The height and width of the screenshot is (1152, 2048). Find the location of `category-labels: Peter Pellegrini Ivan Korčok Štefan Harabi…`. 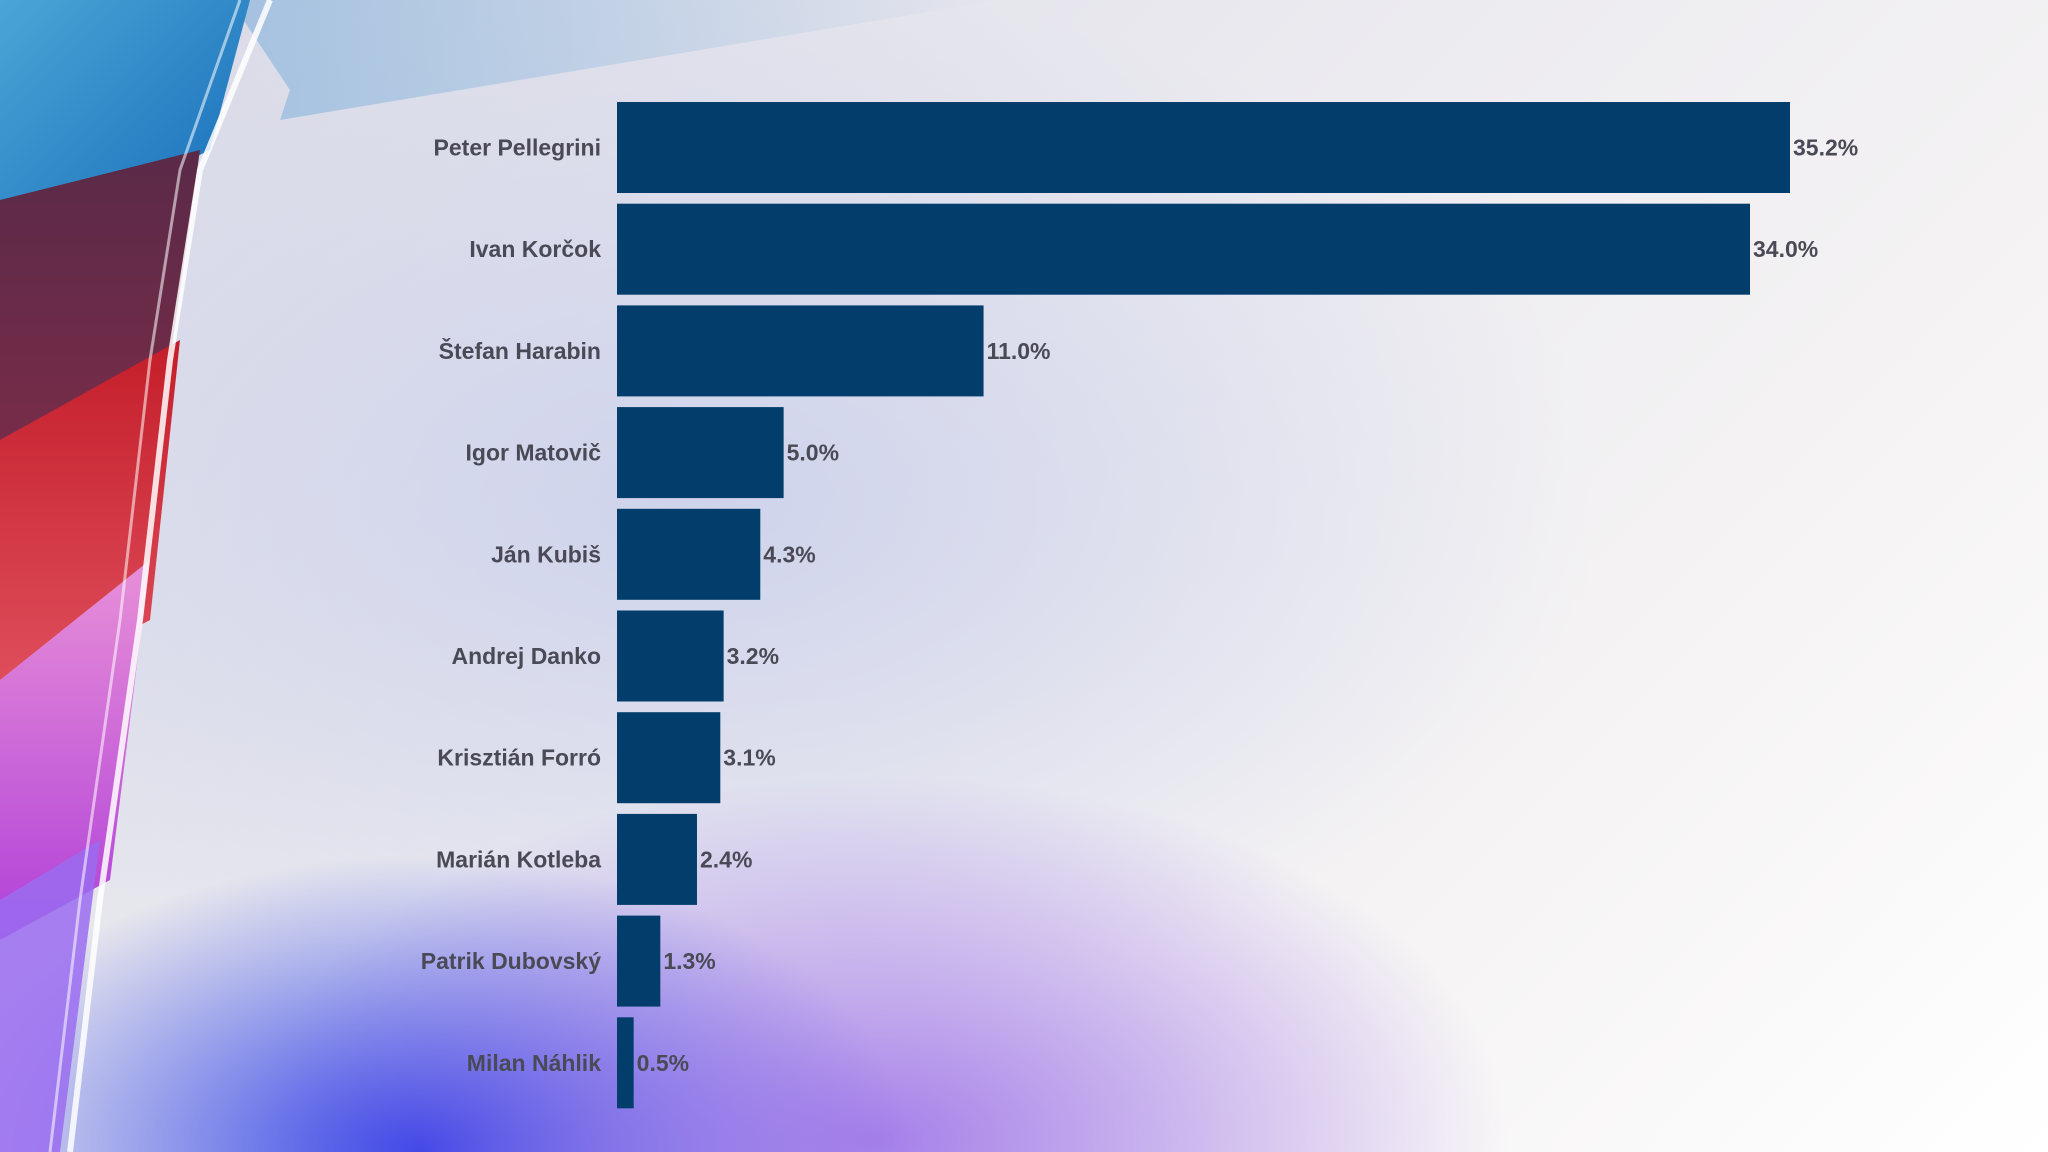

category-labels: Peter Pellegrini Ivan Korčok Štefan Harabi… is located at coordinates (511, 605).